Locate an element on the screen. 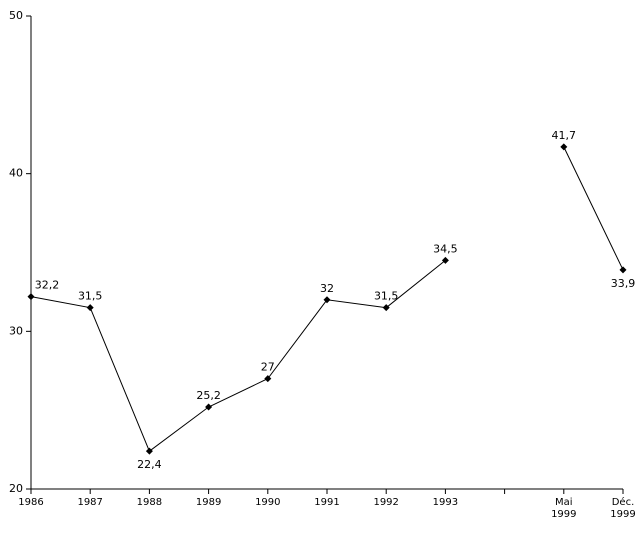 This screenshot has width=642, height=550. x-tick-label: Déc. 1999 is located at coordinates (623, 508).